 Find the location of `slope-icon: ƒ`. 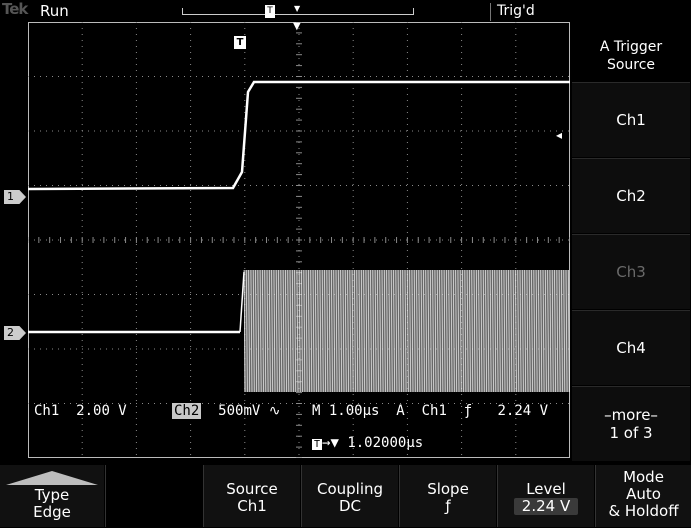

slope-icon: ƒ is located at coordinates (468, 411).